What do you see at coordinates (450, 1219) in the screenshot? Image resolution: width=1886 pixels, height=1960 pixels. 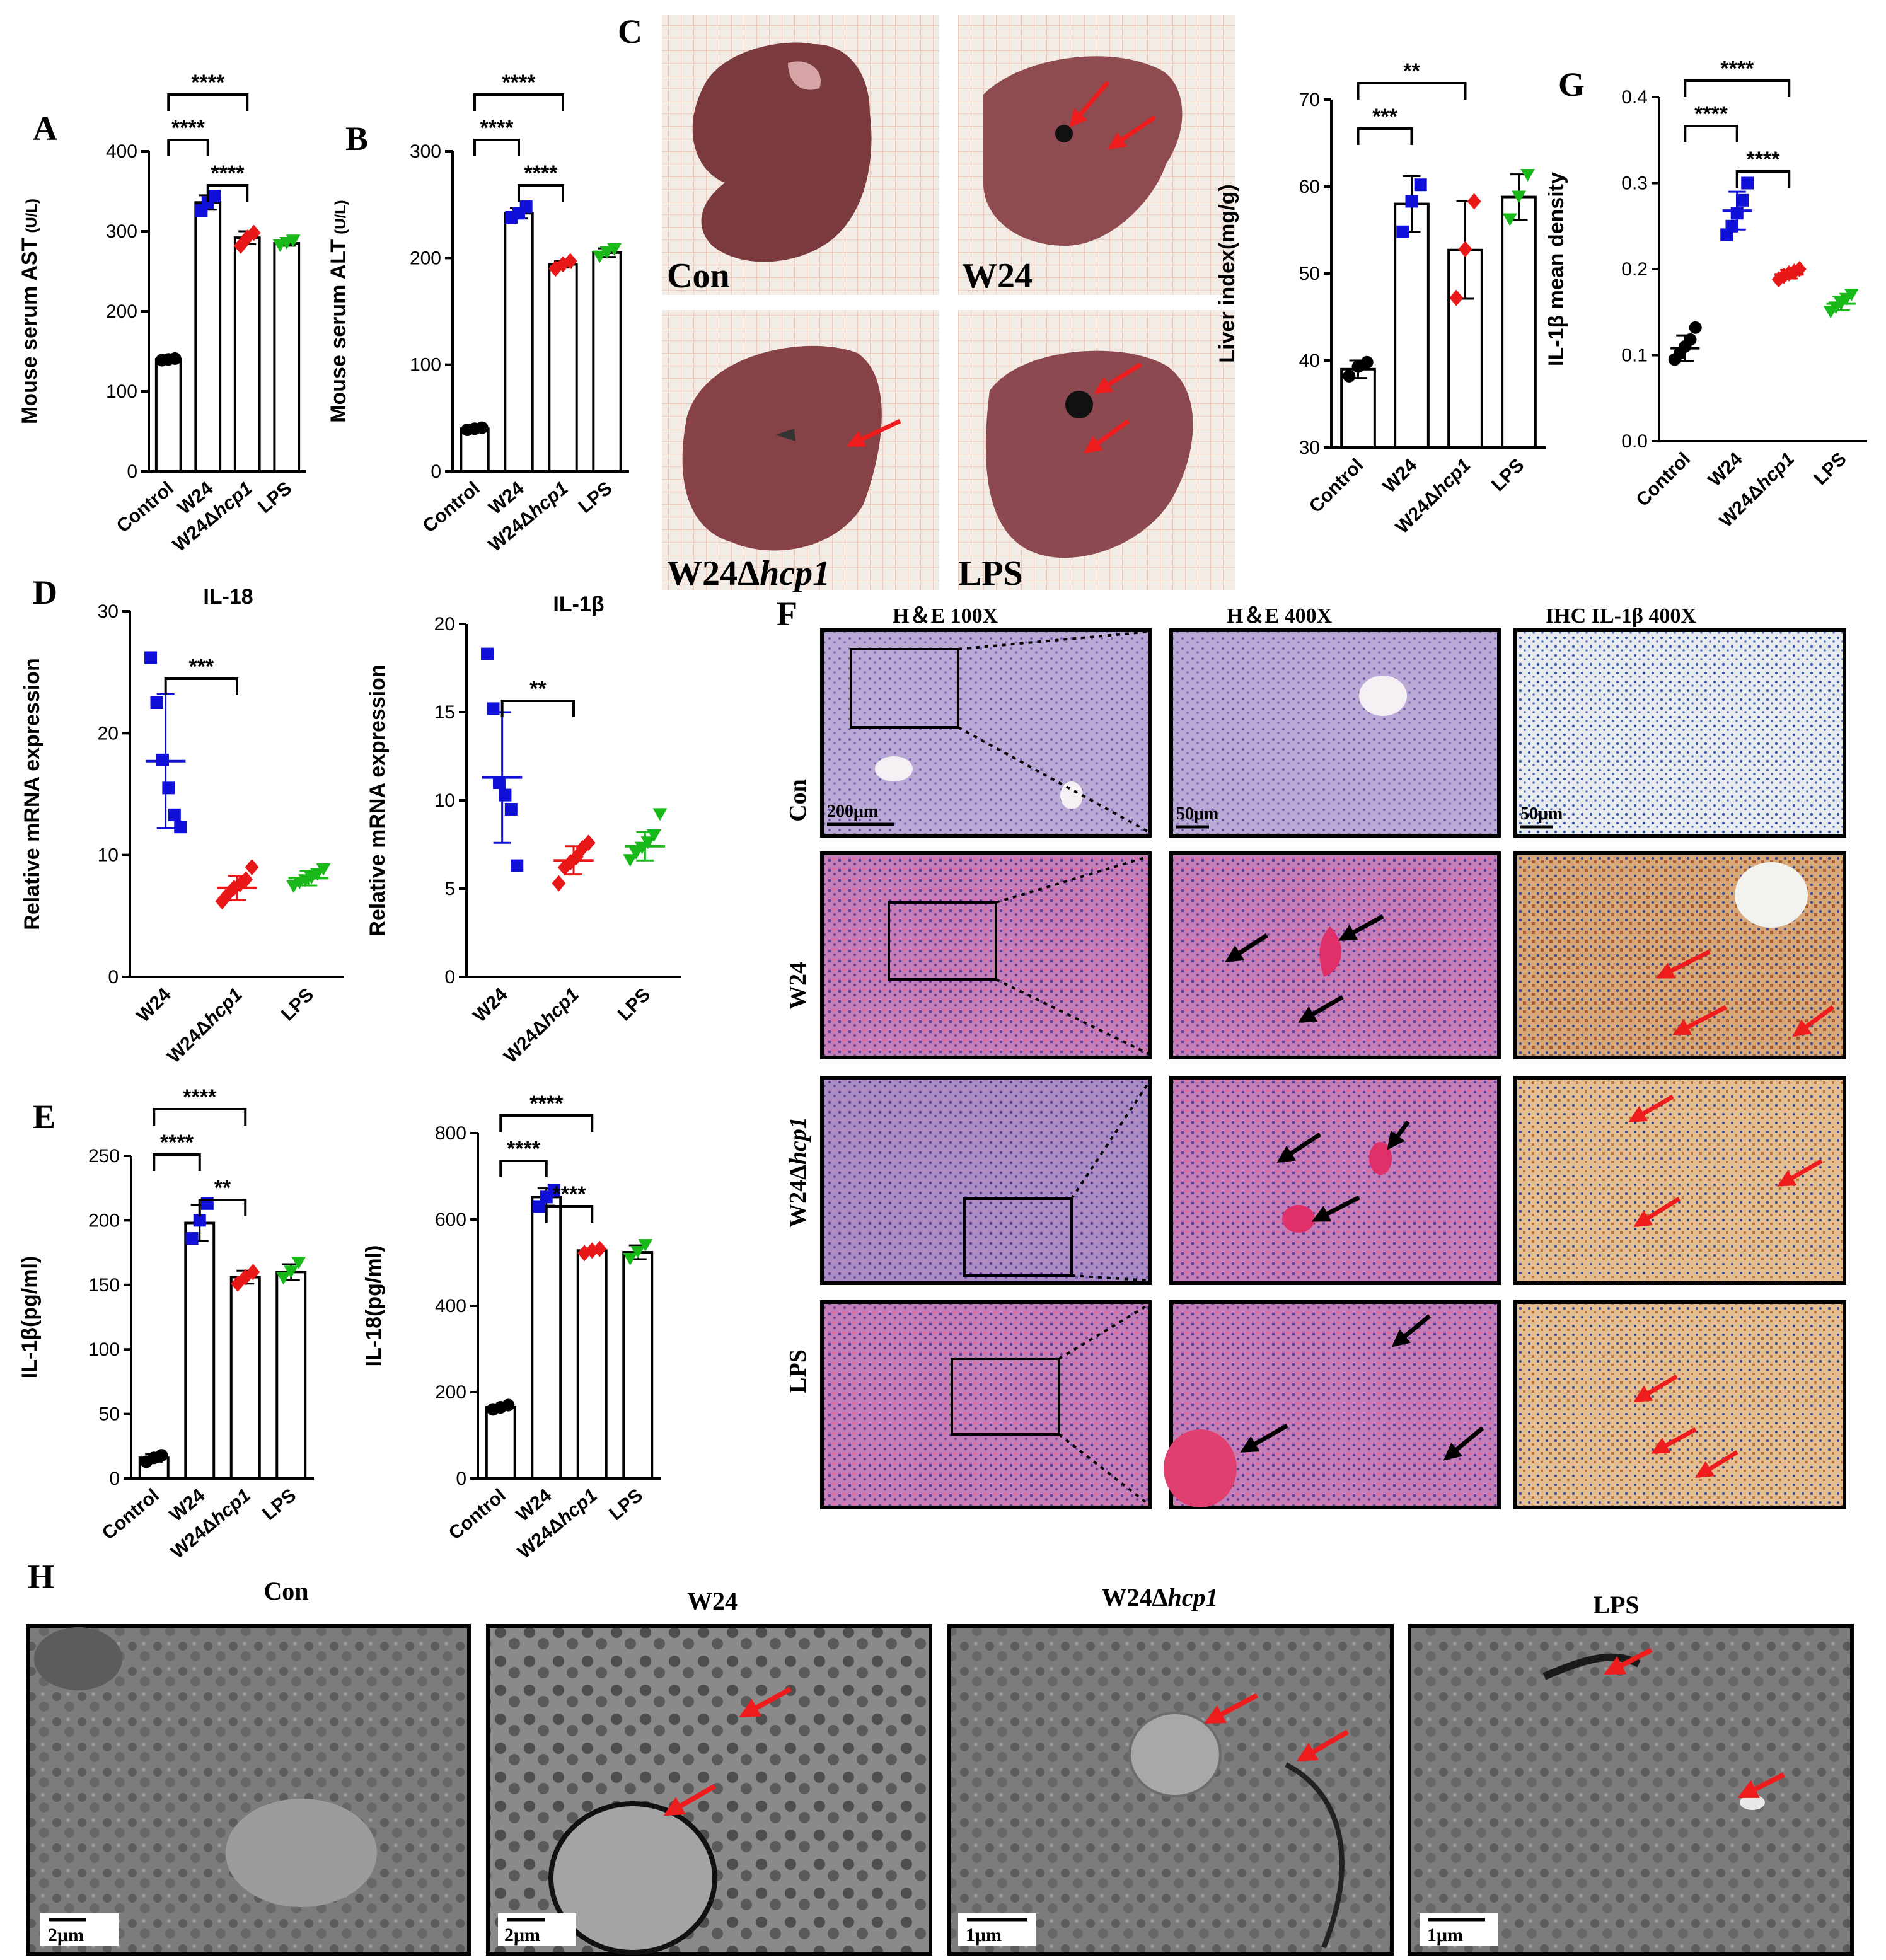 I see `y-tick-label: 600` at bounding box center [450, 1219].